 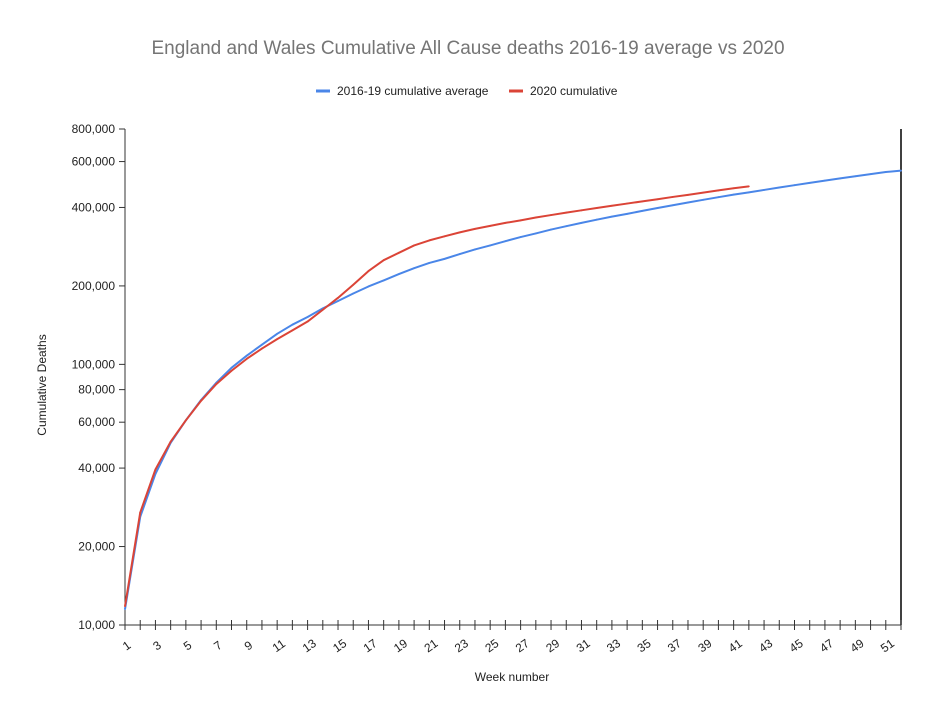 What do you see at coordinates (96, 468) in the screenshot?
I see `y-tick-label: 40,000` at bounding box center [96, 468].